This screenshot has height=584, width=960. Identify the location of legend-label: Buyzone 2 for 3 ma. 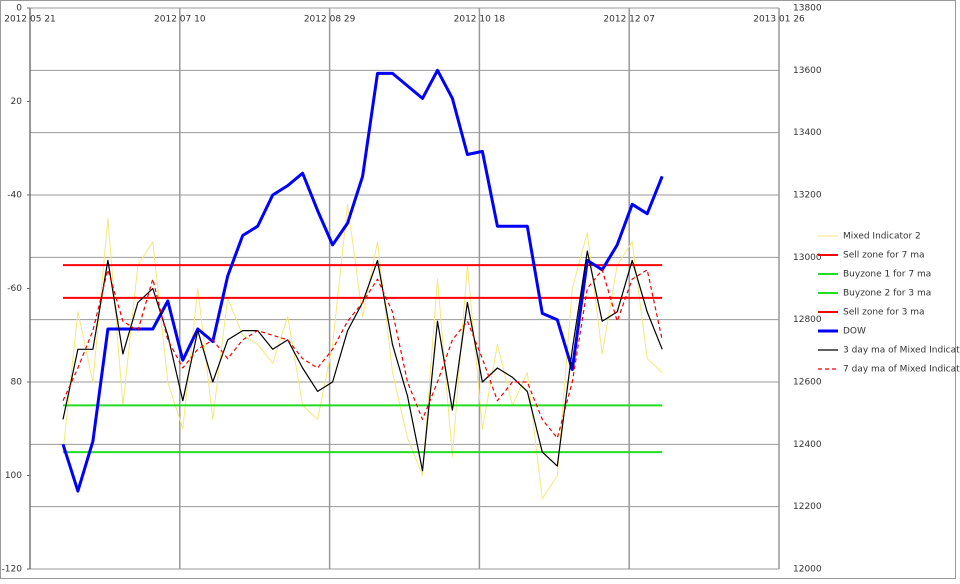
(887, 294).